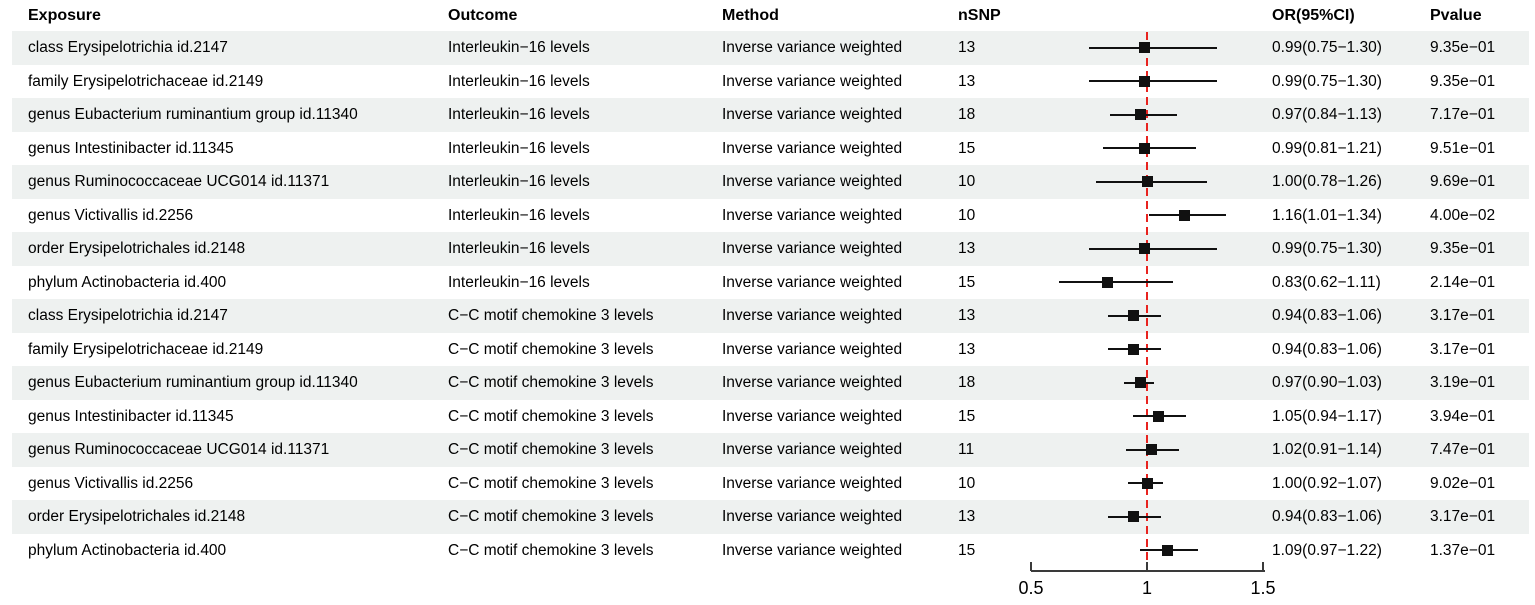  Describe the element at coordinates (1147, 301) in the screenshot. I see `reference-line` at that location.